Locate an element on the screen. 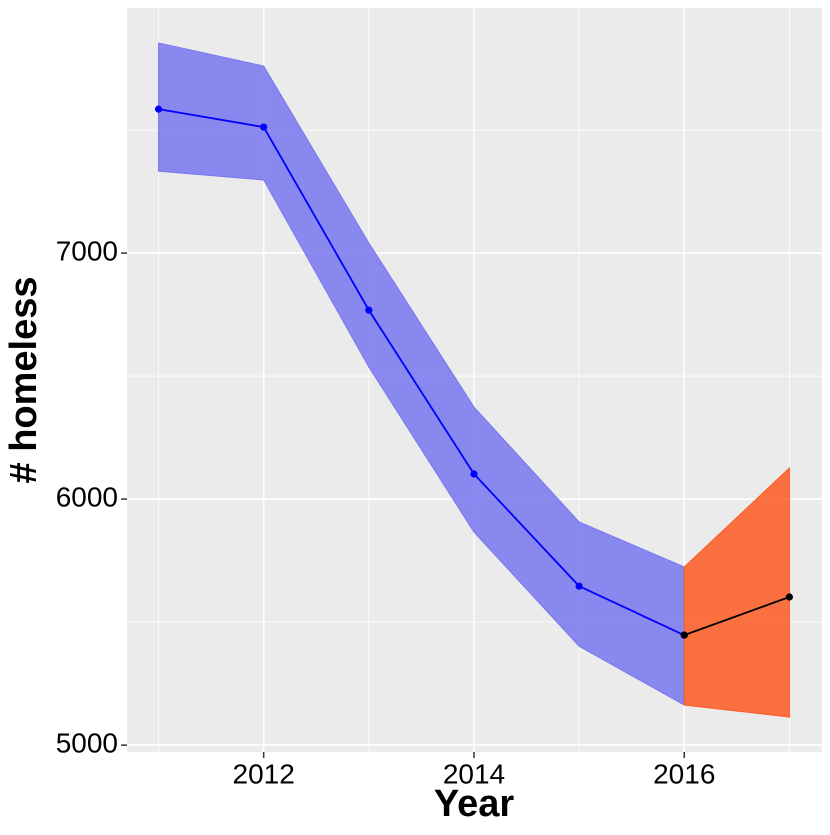 This screenshot has width=830, height=835. x-tick-label: 2014 is located at coordinates (474, 773).